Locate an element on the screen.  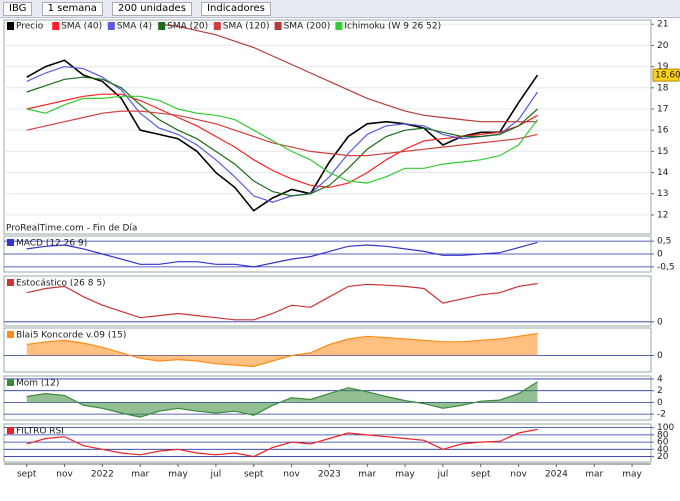
legend-label: SMA (40) is located at coordinates (81, 27).